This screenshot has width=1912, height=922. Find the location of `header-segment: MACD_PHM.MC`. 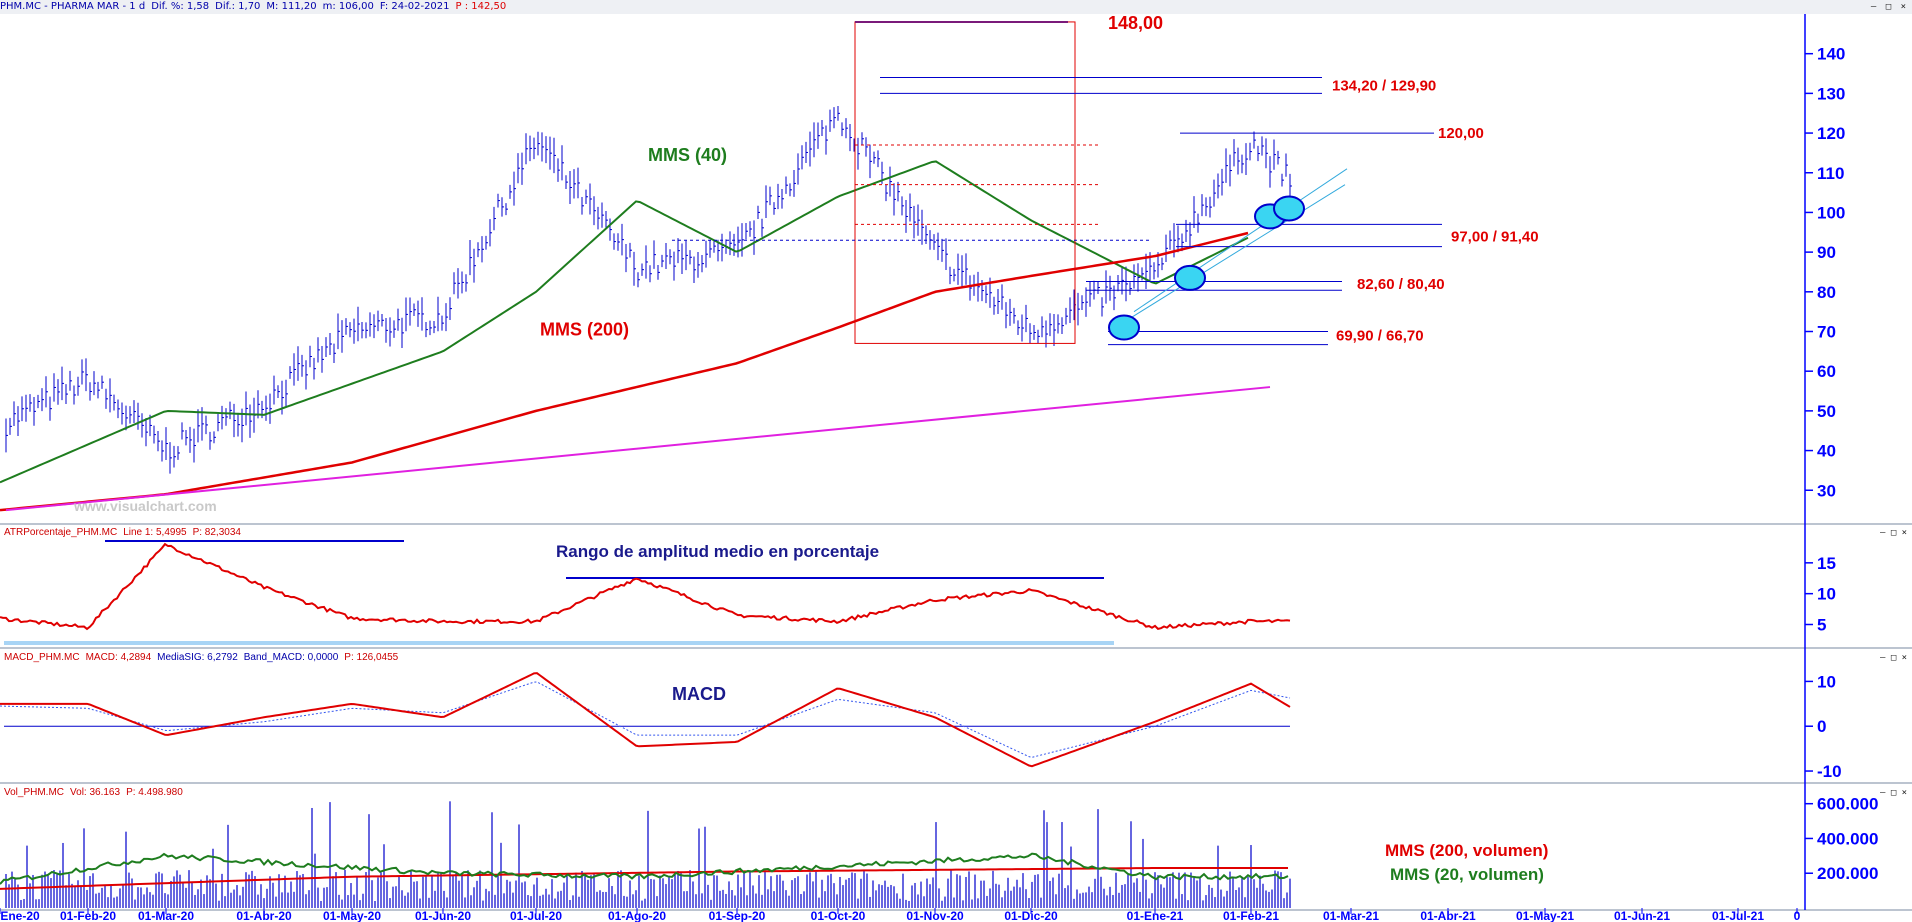

header-segment: MACD_PHM.MC is located at coordinates (42, 657).